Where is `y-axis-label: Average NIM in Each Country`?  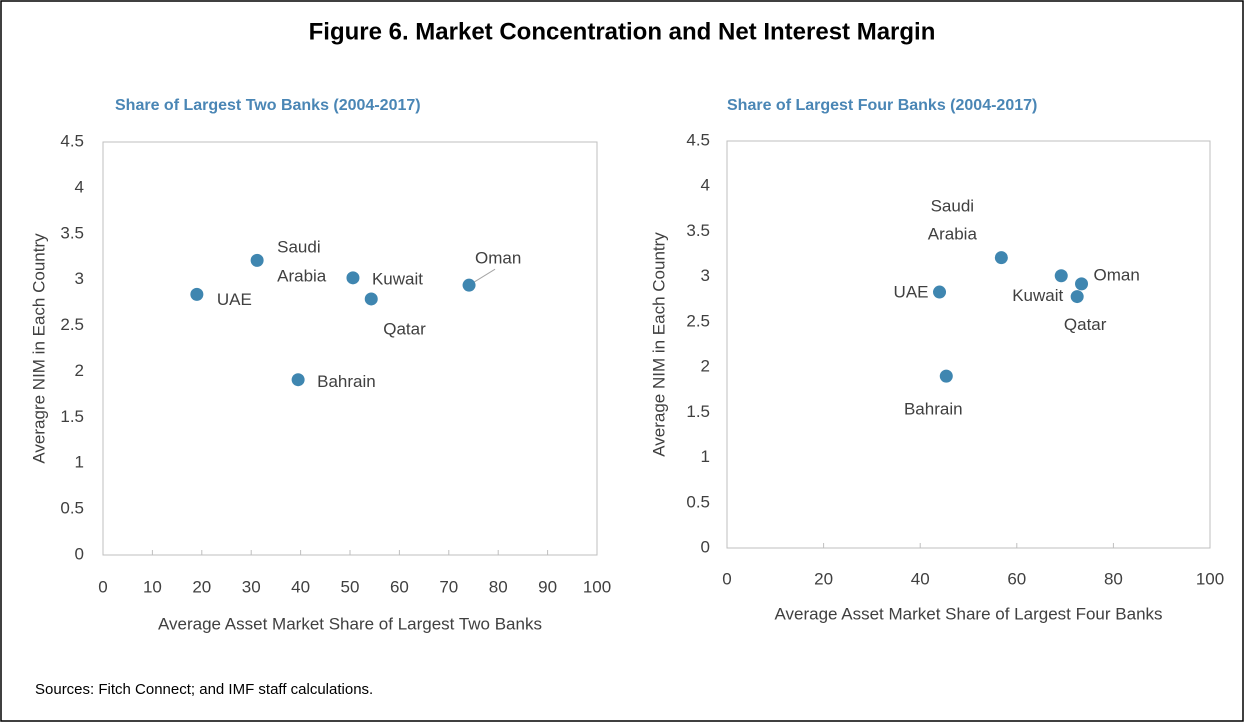
y-axis-label: Average NIM in Each Country is located at coordinates (658, 344).